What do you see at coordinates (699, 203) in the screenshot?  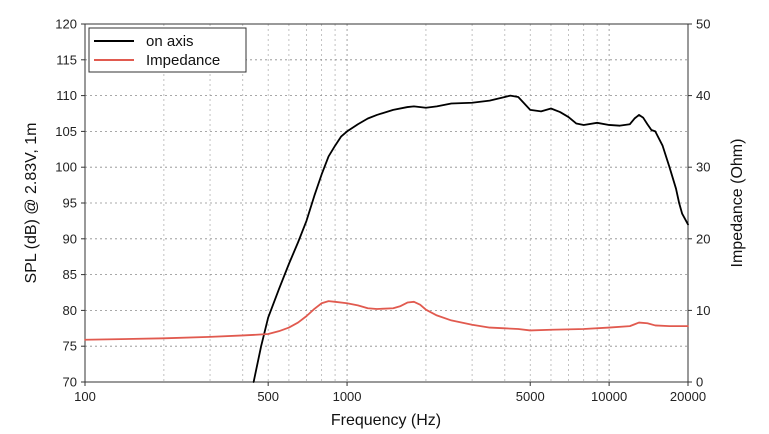 I see `right-axis-ticks: 0 10 20 30 40 50` at bounding box center [699, 203].